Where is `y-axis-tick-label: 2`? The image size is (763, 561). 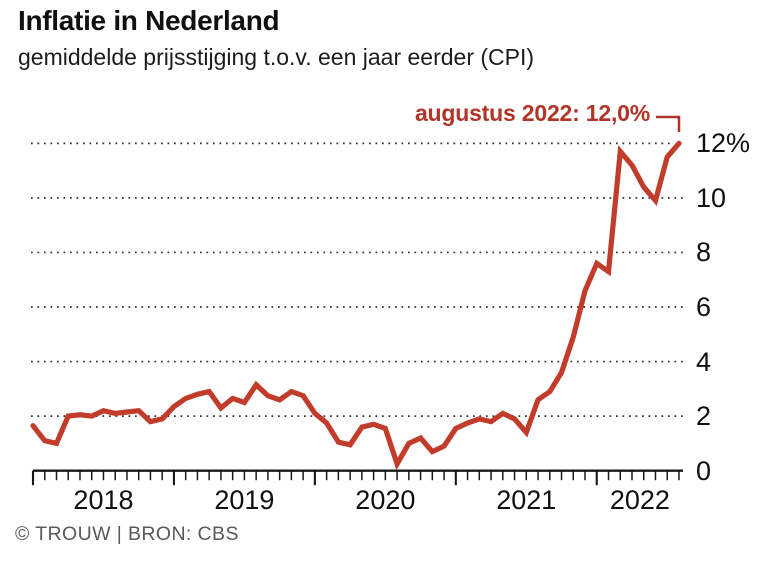
y-axis-tick-label: 2 is located at coordinates (704, 416).